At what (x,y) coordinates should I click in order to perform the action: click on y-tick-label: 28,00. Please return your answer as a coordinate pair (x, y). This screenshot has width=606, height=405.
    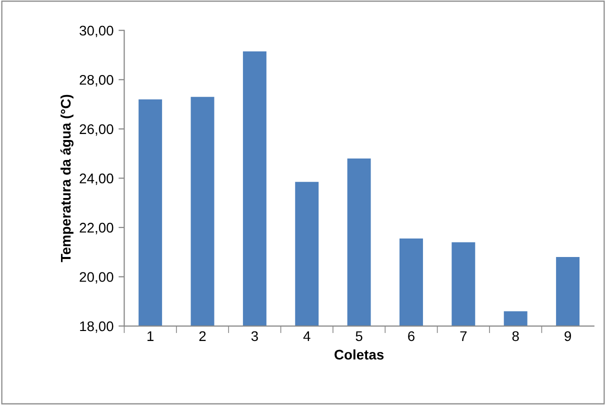
    Looking at the image, I should click on (97, 80).